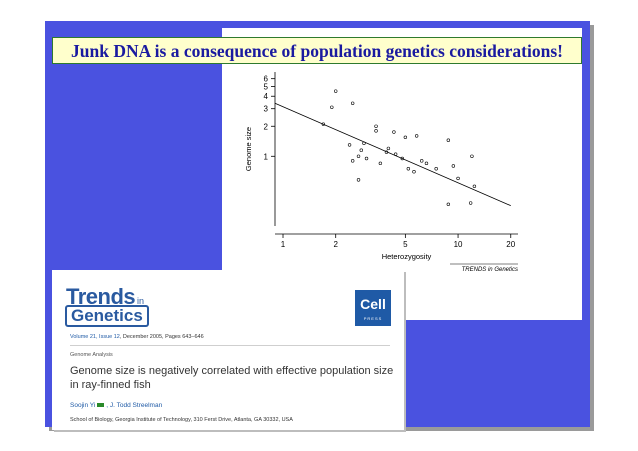 Image resolution: width=638 pixels, height=451 pixels. I want to click on y-tick-label: 5, so click(266, 87).